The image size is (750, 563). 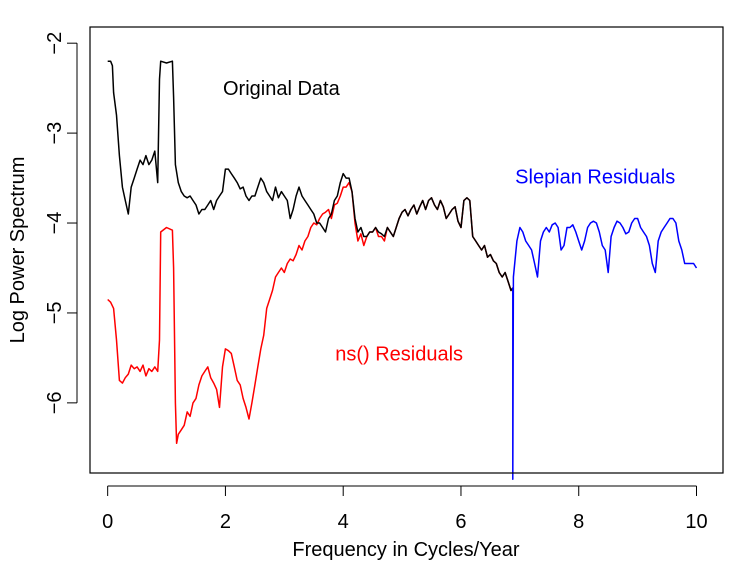 I want to click on x-axis: 0 2 4 6 8 10, so click(x=405, y=509).